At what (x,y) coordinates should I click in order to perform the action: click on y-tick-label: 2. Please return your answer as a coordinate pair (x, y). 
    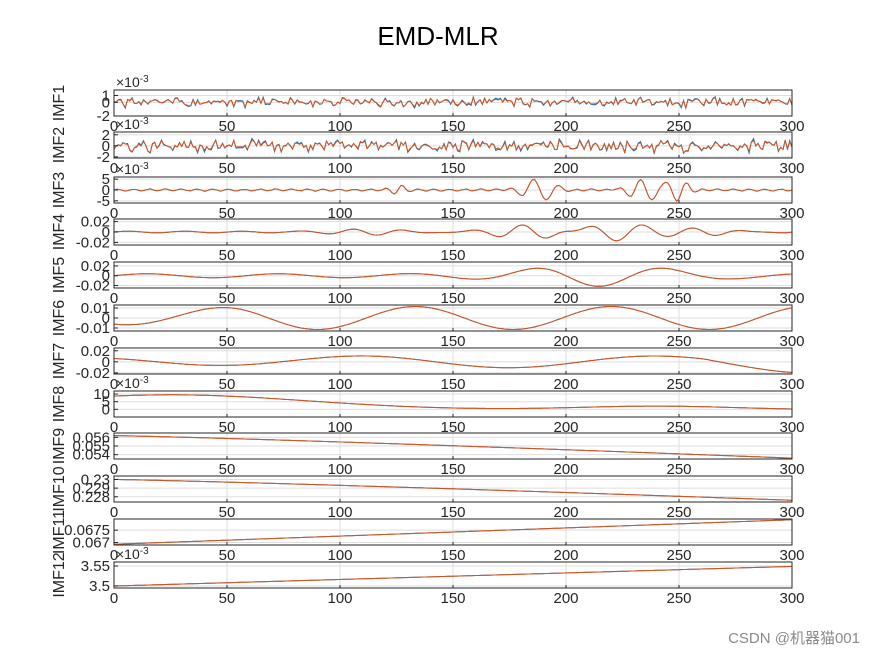
    Looking at the image, I should click on (106, 135).